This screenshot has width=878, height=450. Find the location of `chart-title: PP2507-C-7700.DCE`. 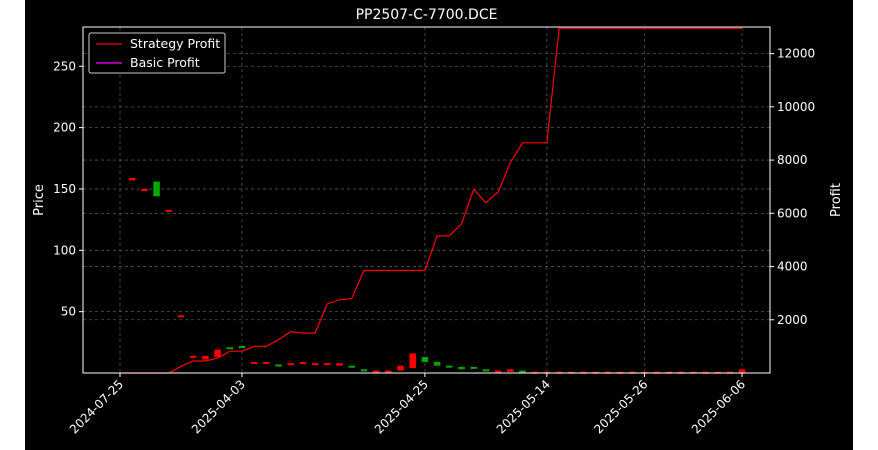

chart-title: PP2507-C-7700.DCE is located at coordinates (427, 15).